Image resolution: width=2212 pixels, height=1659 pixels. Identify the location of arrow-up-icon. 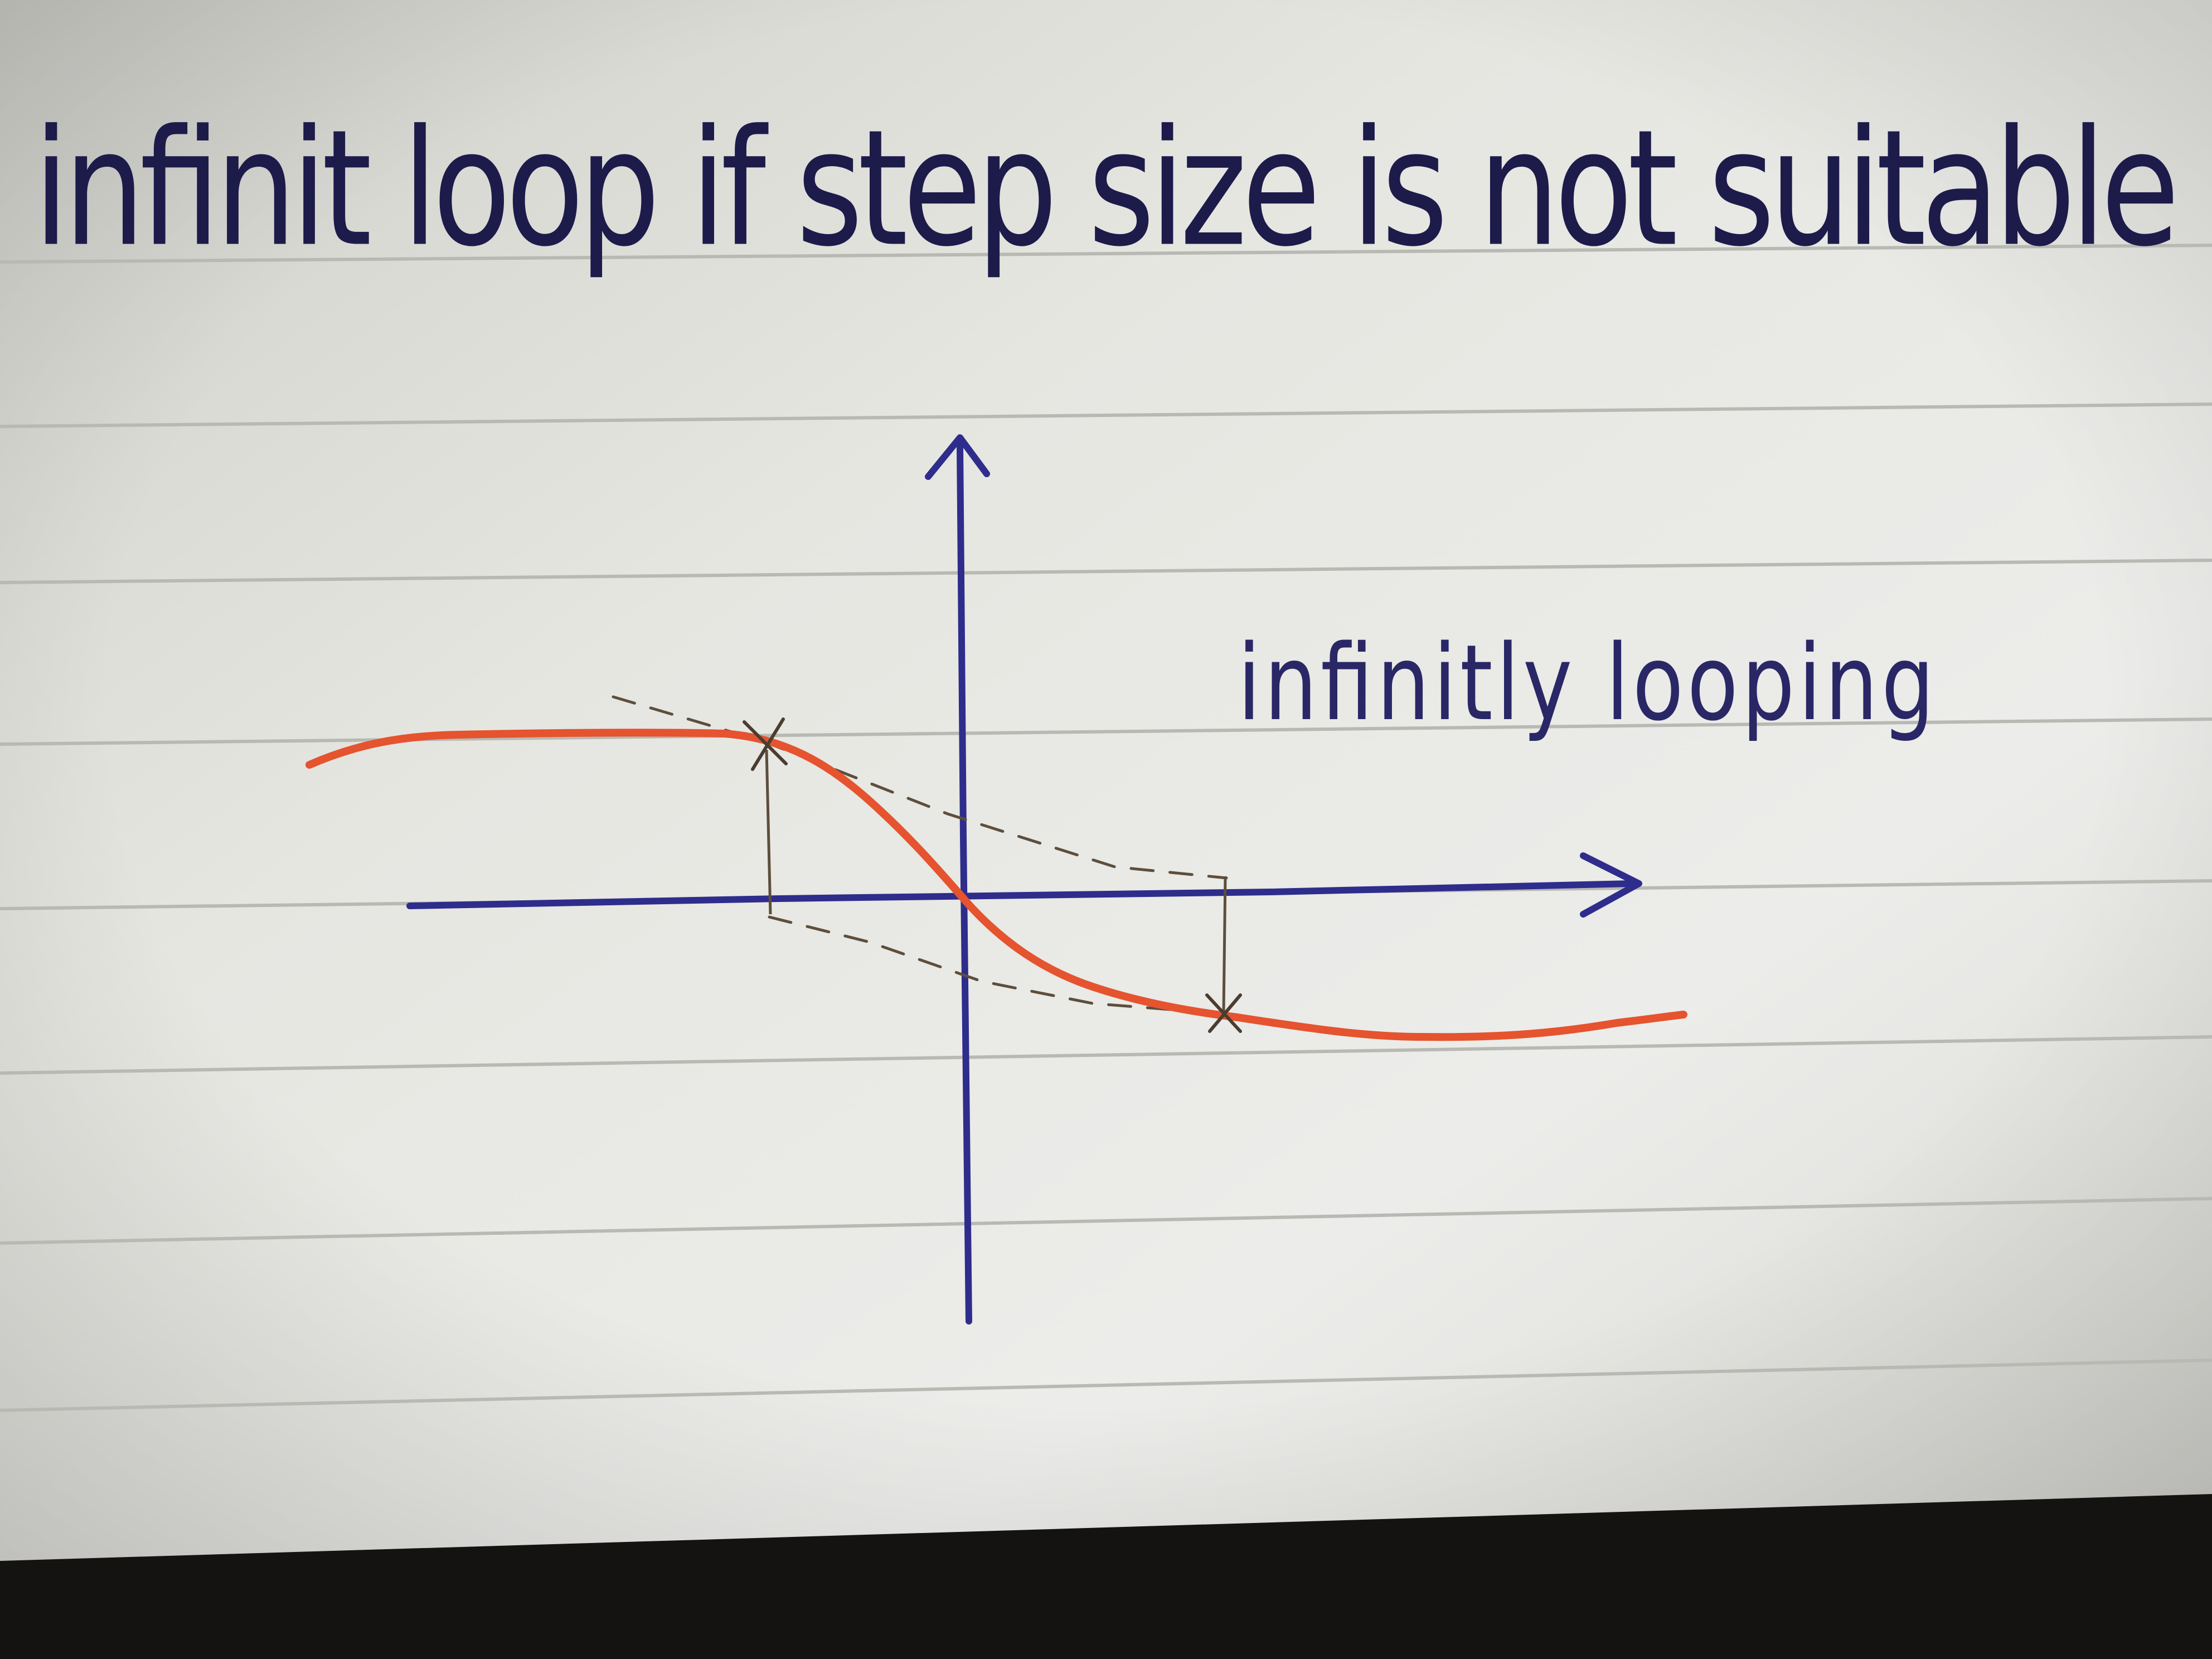
(958, 457).